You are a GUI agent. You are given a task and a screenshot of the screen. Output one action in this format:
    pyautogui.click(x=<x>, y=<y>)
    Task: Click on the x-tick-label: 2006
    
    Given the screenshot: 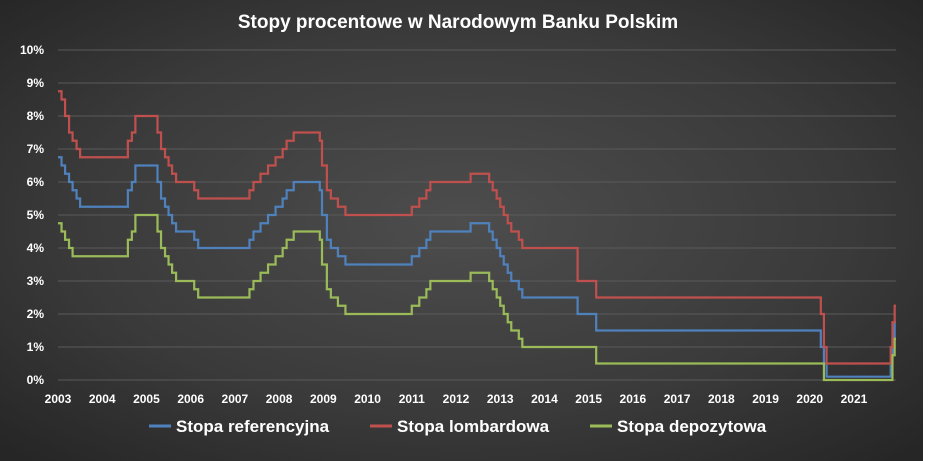 What is the action you would take?
    pyautogui.click(x=190, y=399)
    